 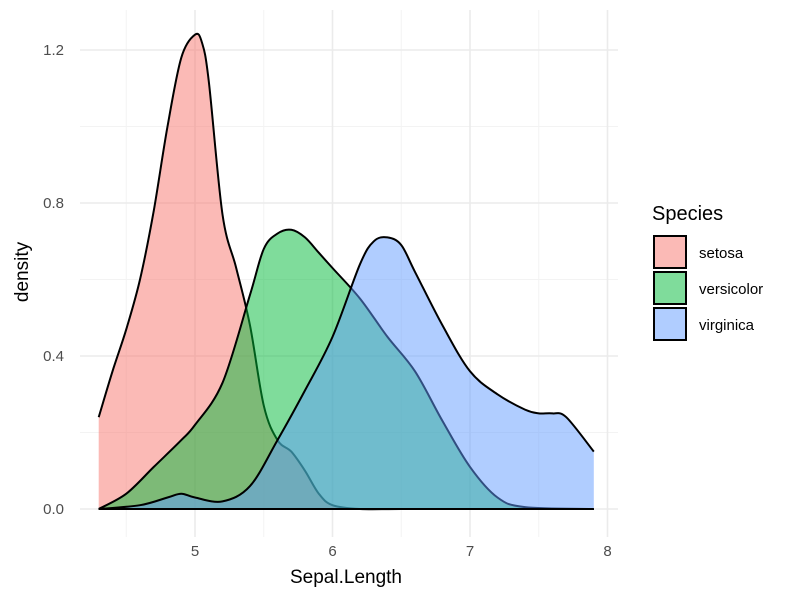 I want to click on legend: Species setosa versicolor virginica, so click(x=707, y=272).